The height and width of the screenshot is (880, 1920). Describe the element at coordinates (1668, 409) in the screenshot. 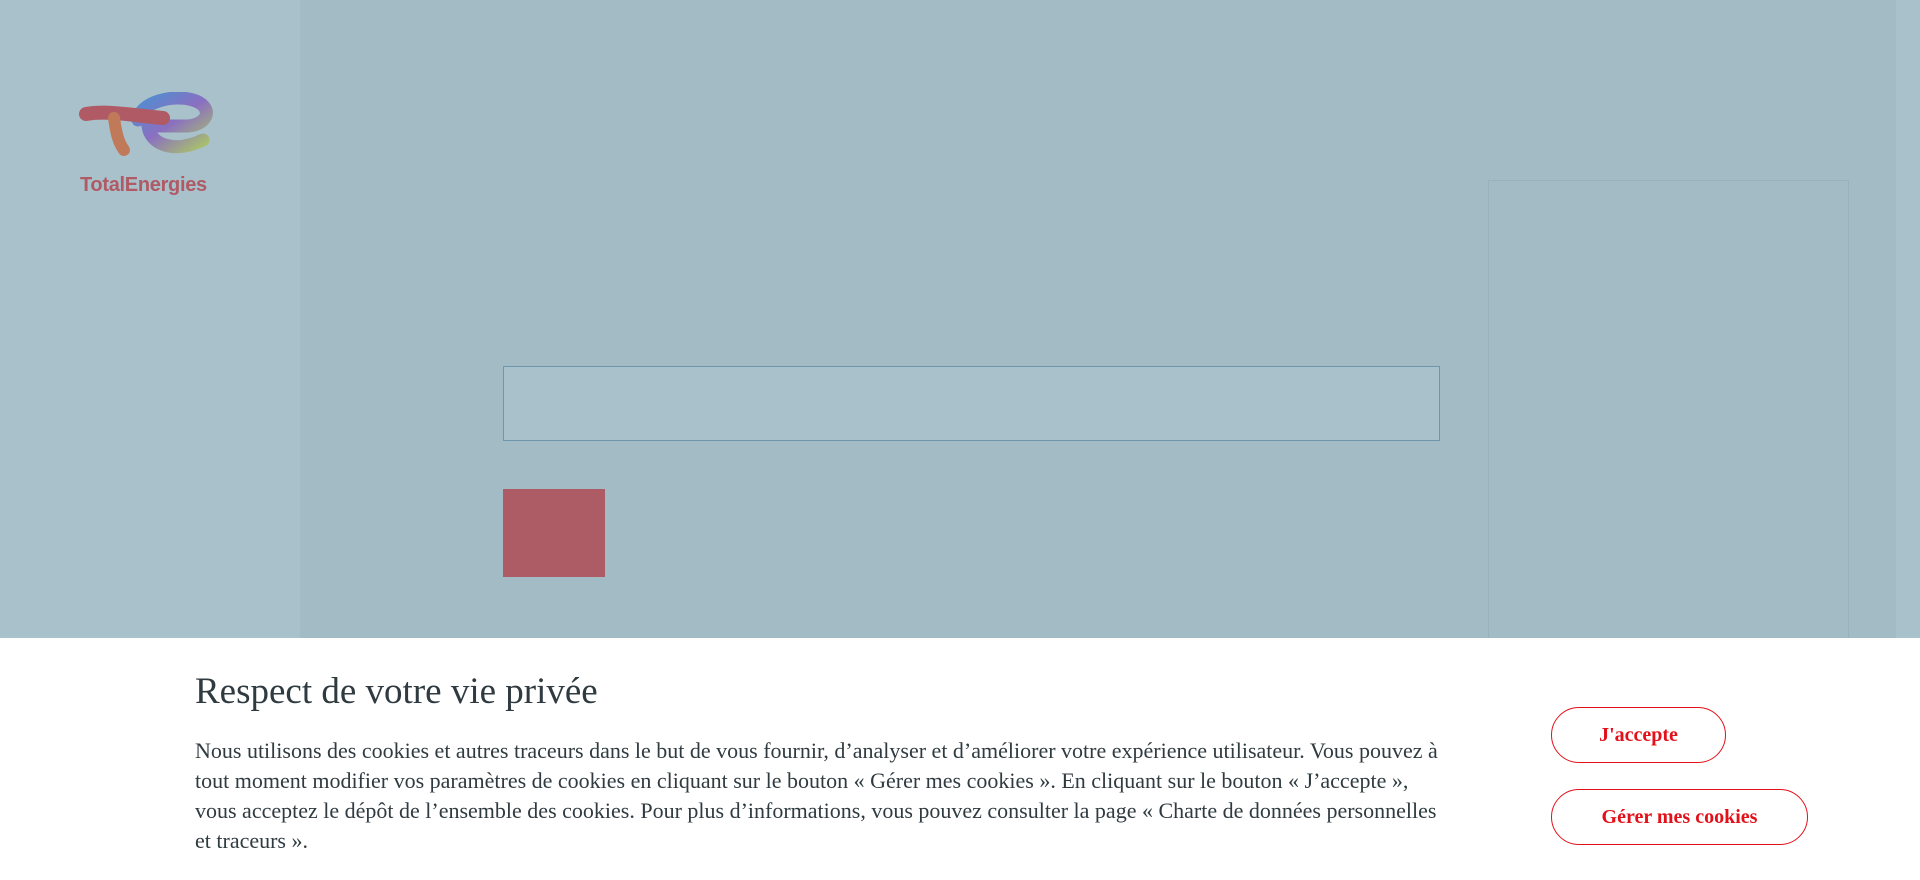

I see `right-panel` at that location.